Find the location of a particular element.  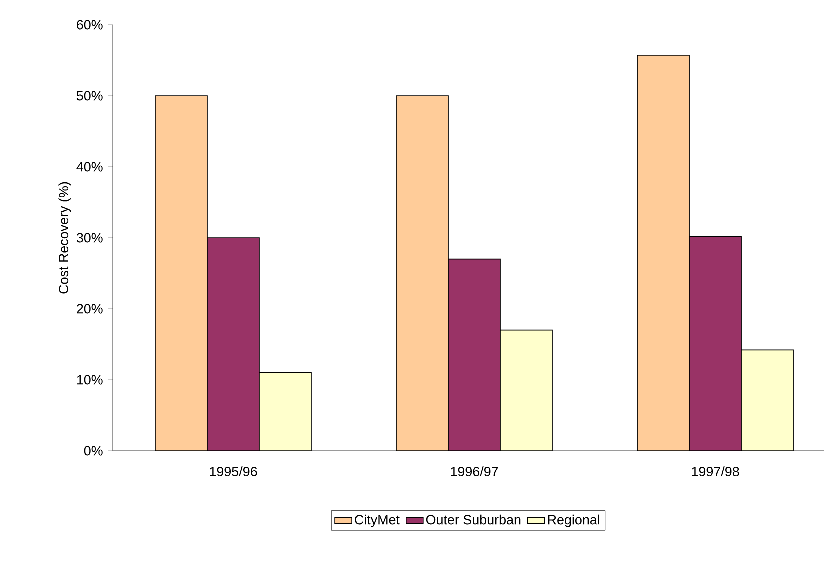

y-tick-label: 60% is located at coordinates (90, 25).